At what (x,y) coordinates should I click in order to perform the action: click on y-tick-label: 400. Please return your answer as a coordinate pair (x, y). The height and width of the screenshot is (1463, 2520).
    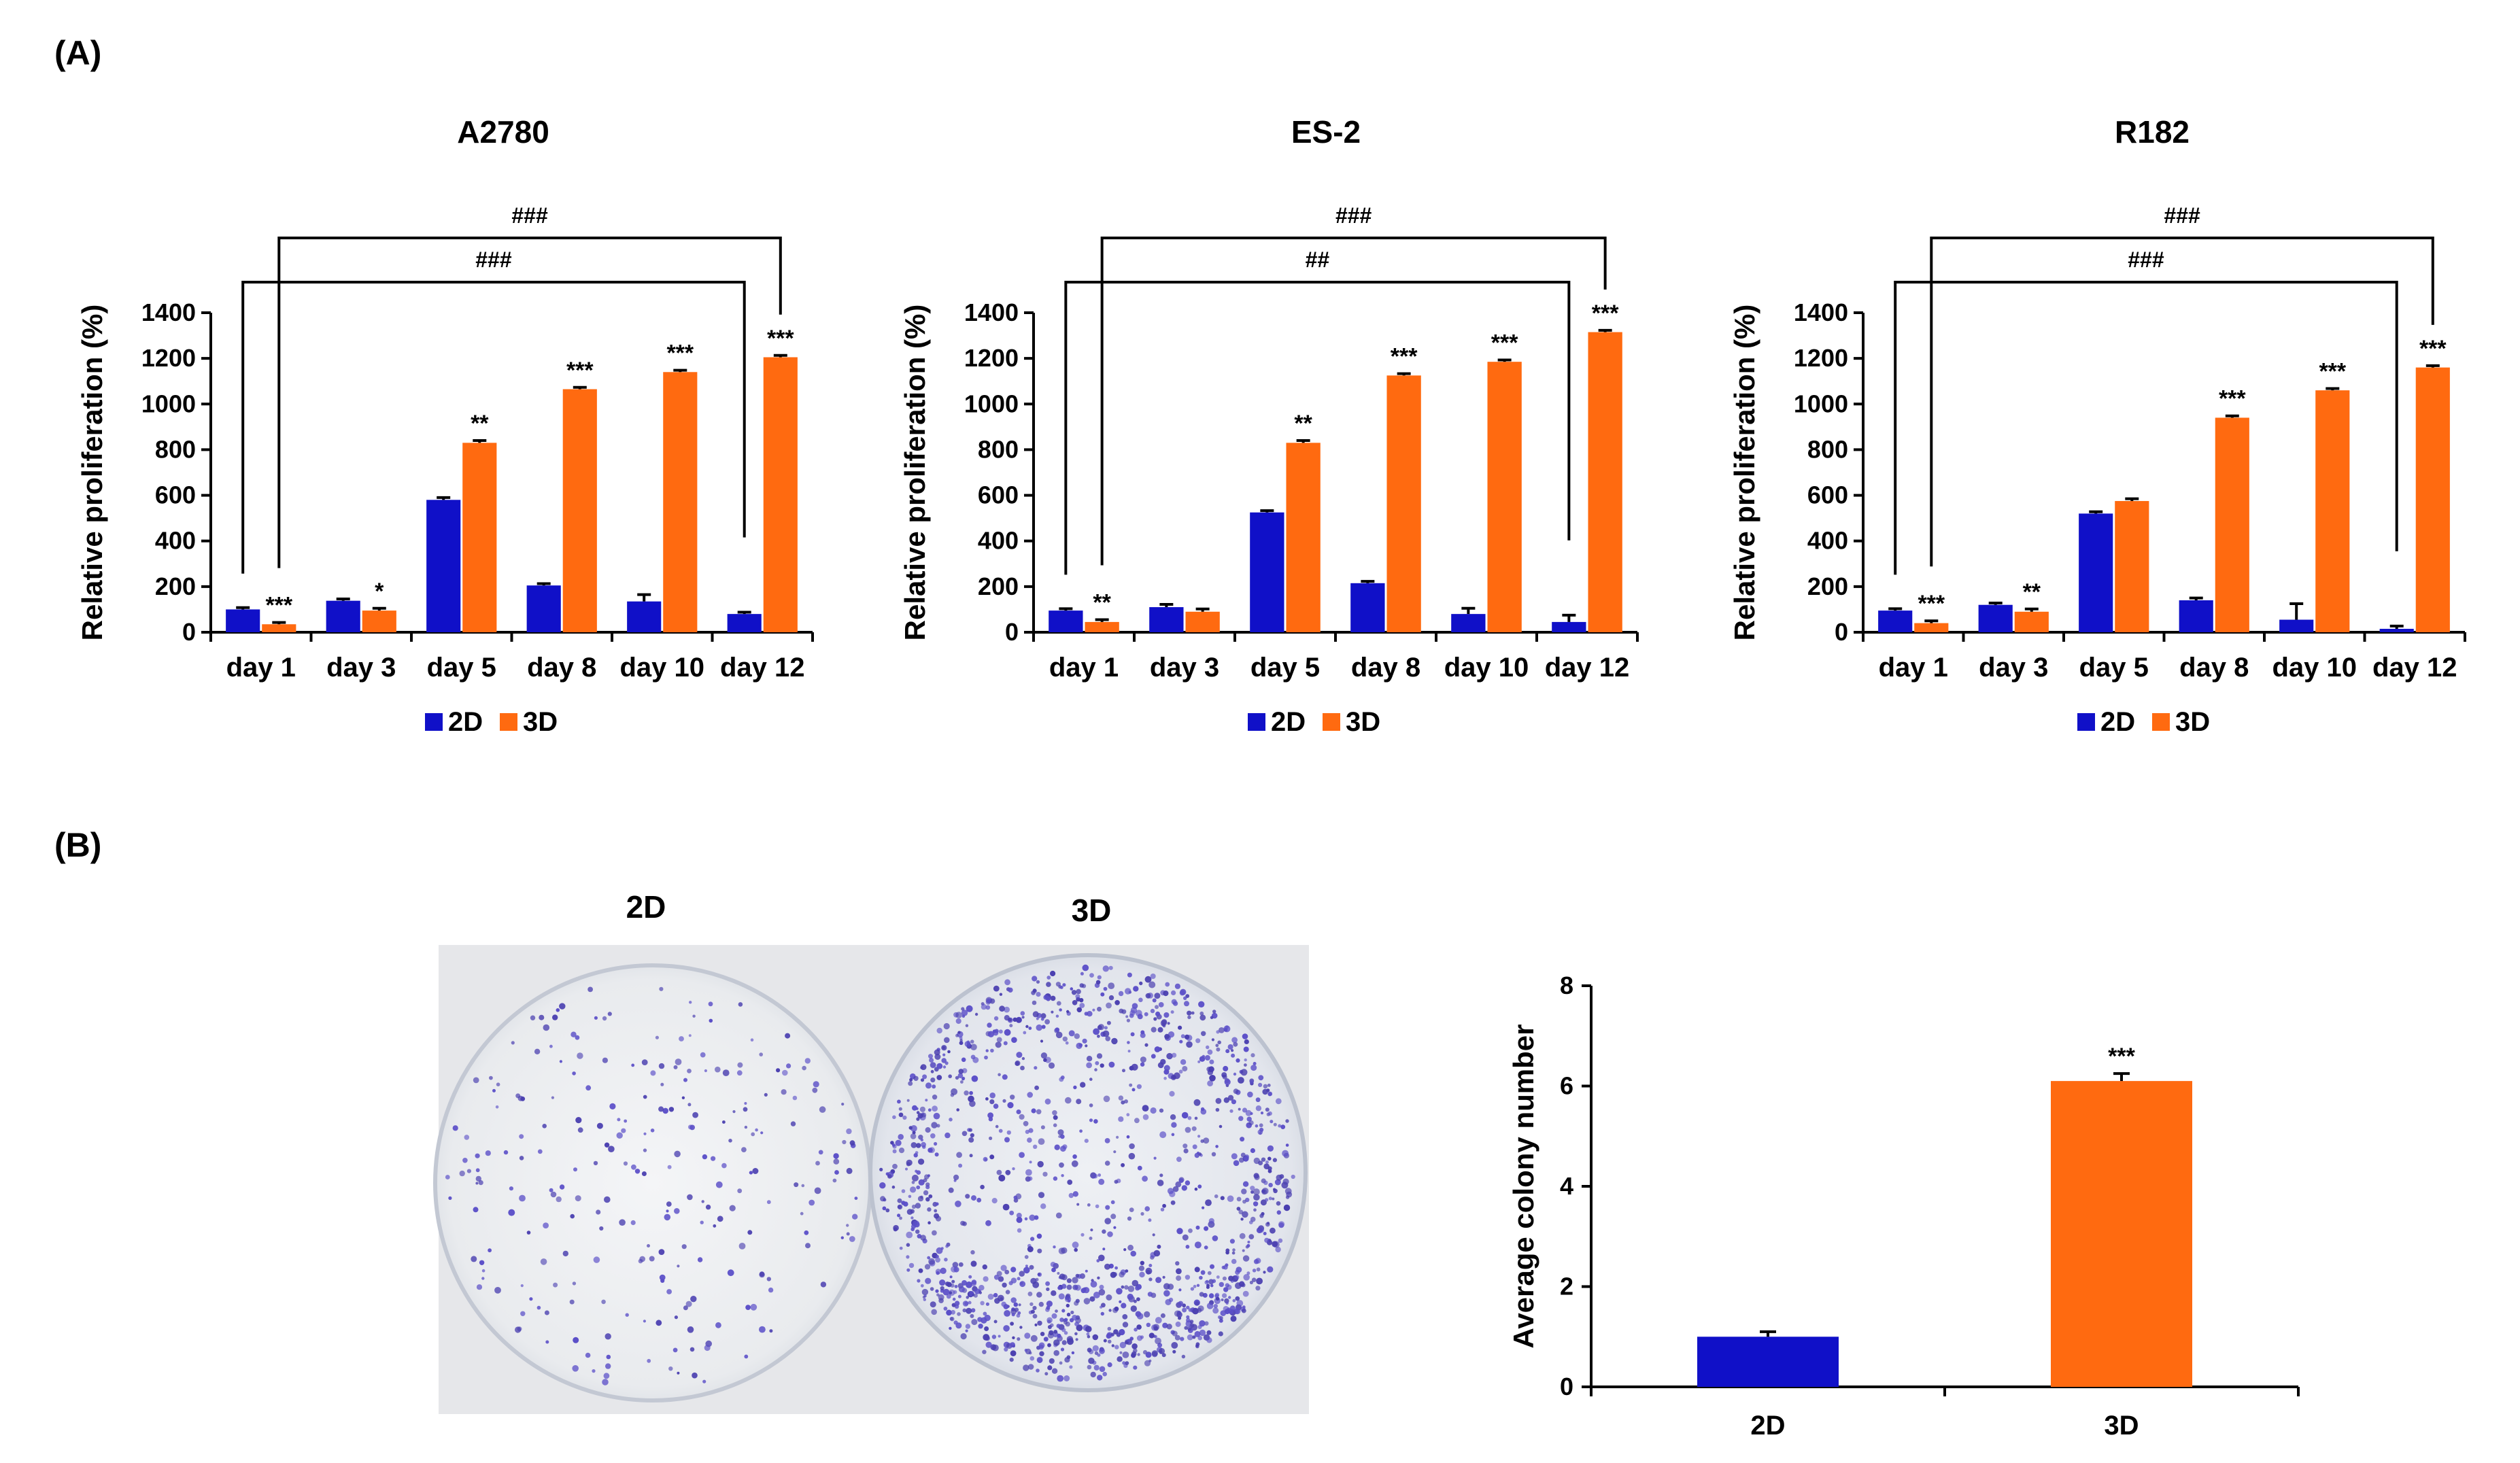
    Looking at the image, I should click on (1828, 541).